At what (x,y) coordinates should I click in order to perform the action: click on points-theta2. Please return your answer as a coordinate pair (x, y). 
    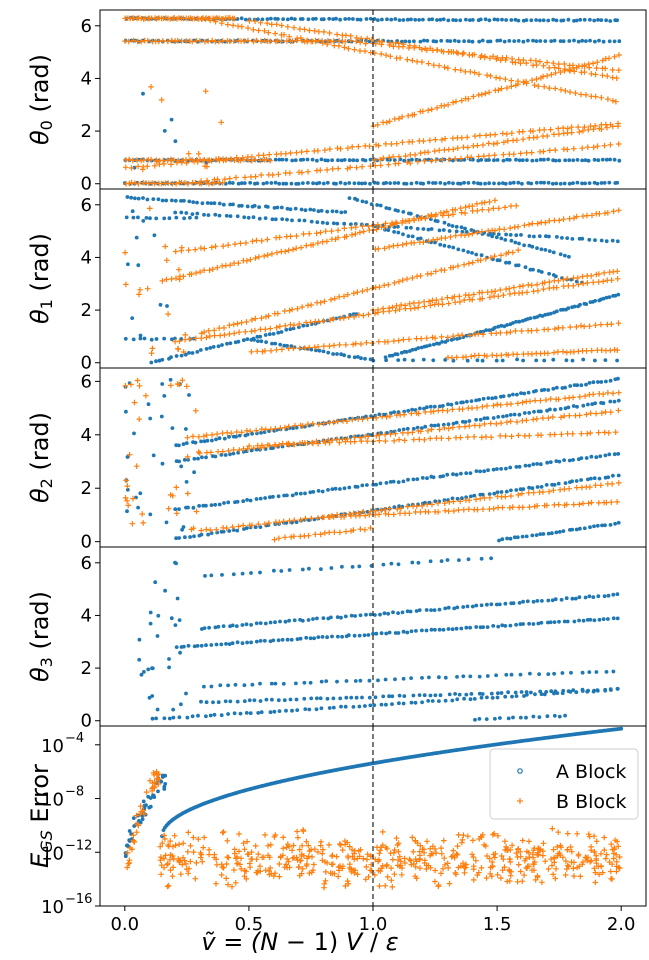
    Looking at the image, I should click on (372, 459).